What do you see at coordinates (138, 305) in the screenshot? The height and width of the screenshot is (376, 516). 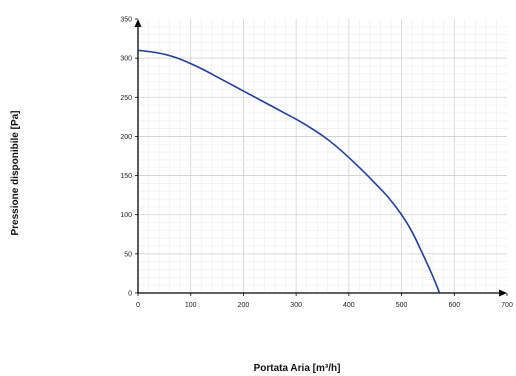 I see `x-tick-label: 0` at bounding box center [138, 305].